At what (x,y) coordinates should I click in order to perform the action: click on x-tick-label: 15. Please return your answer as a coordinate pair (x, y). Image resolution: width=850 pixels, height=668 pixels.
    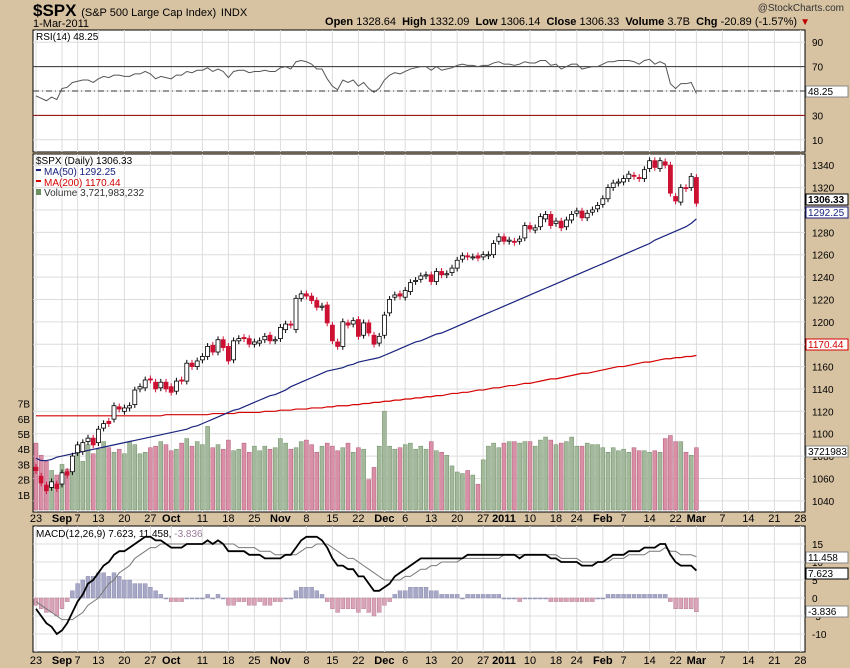
    Looking at the image, I should click on (332, 661).